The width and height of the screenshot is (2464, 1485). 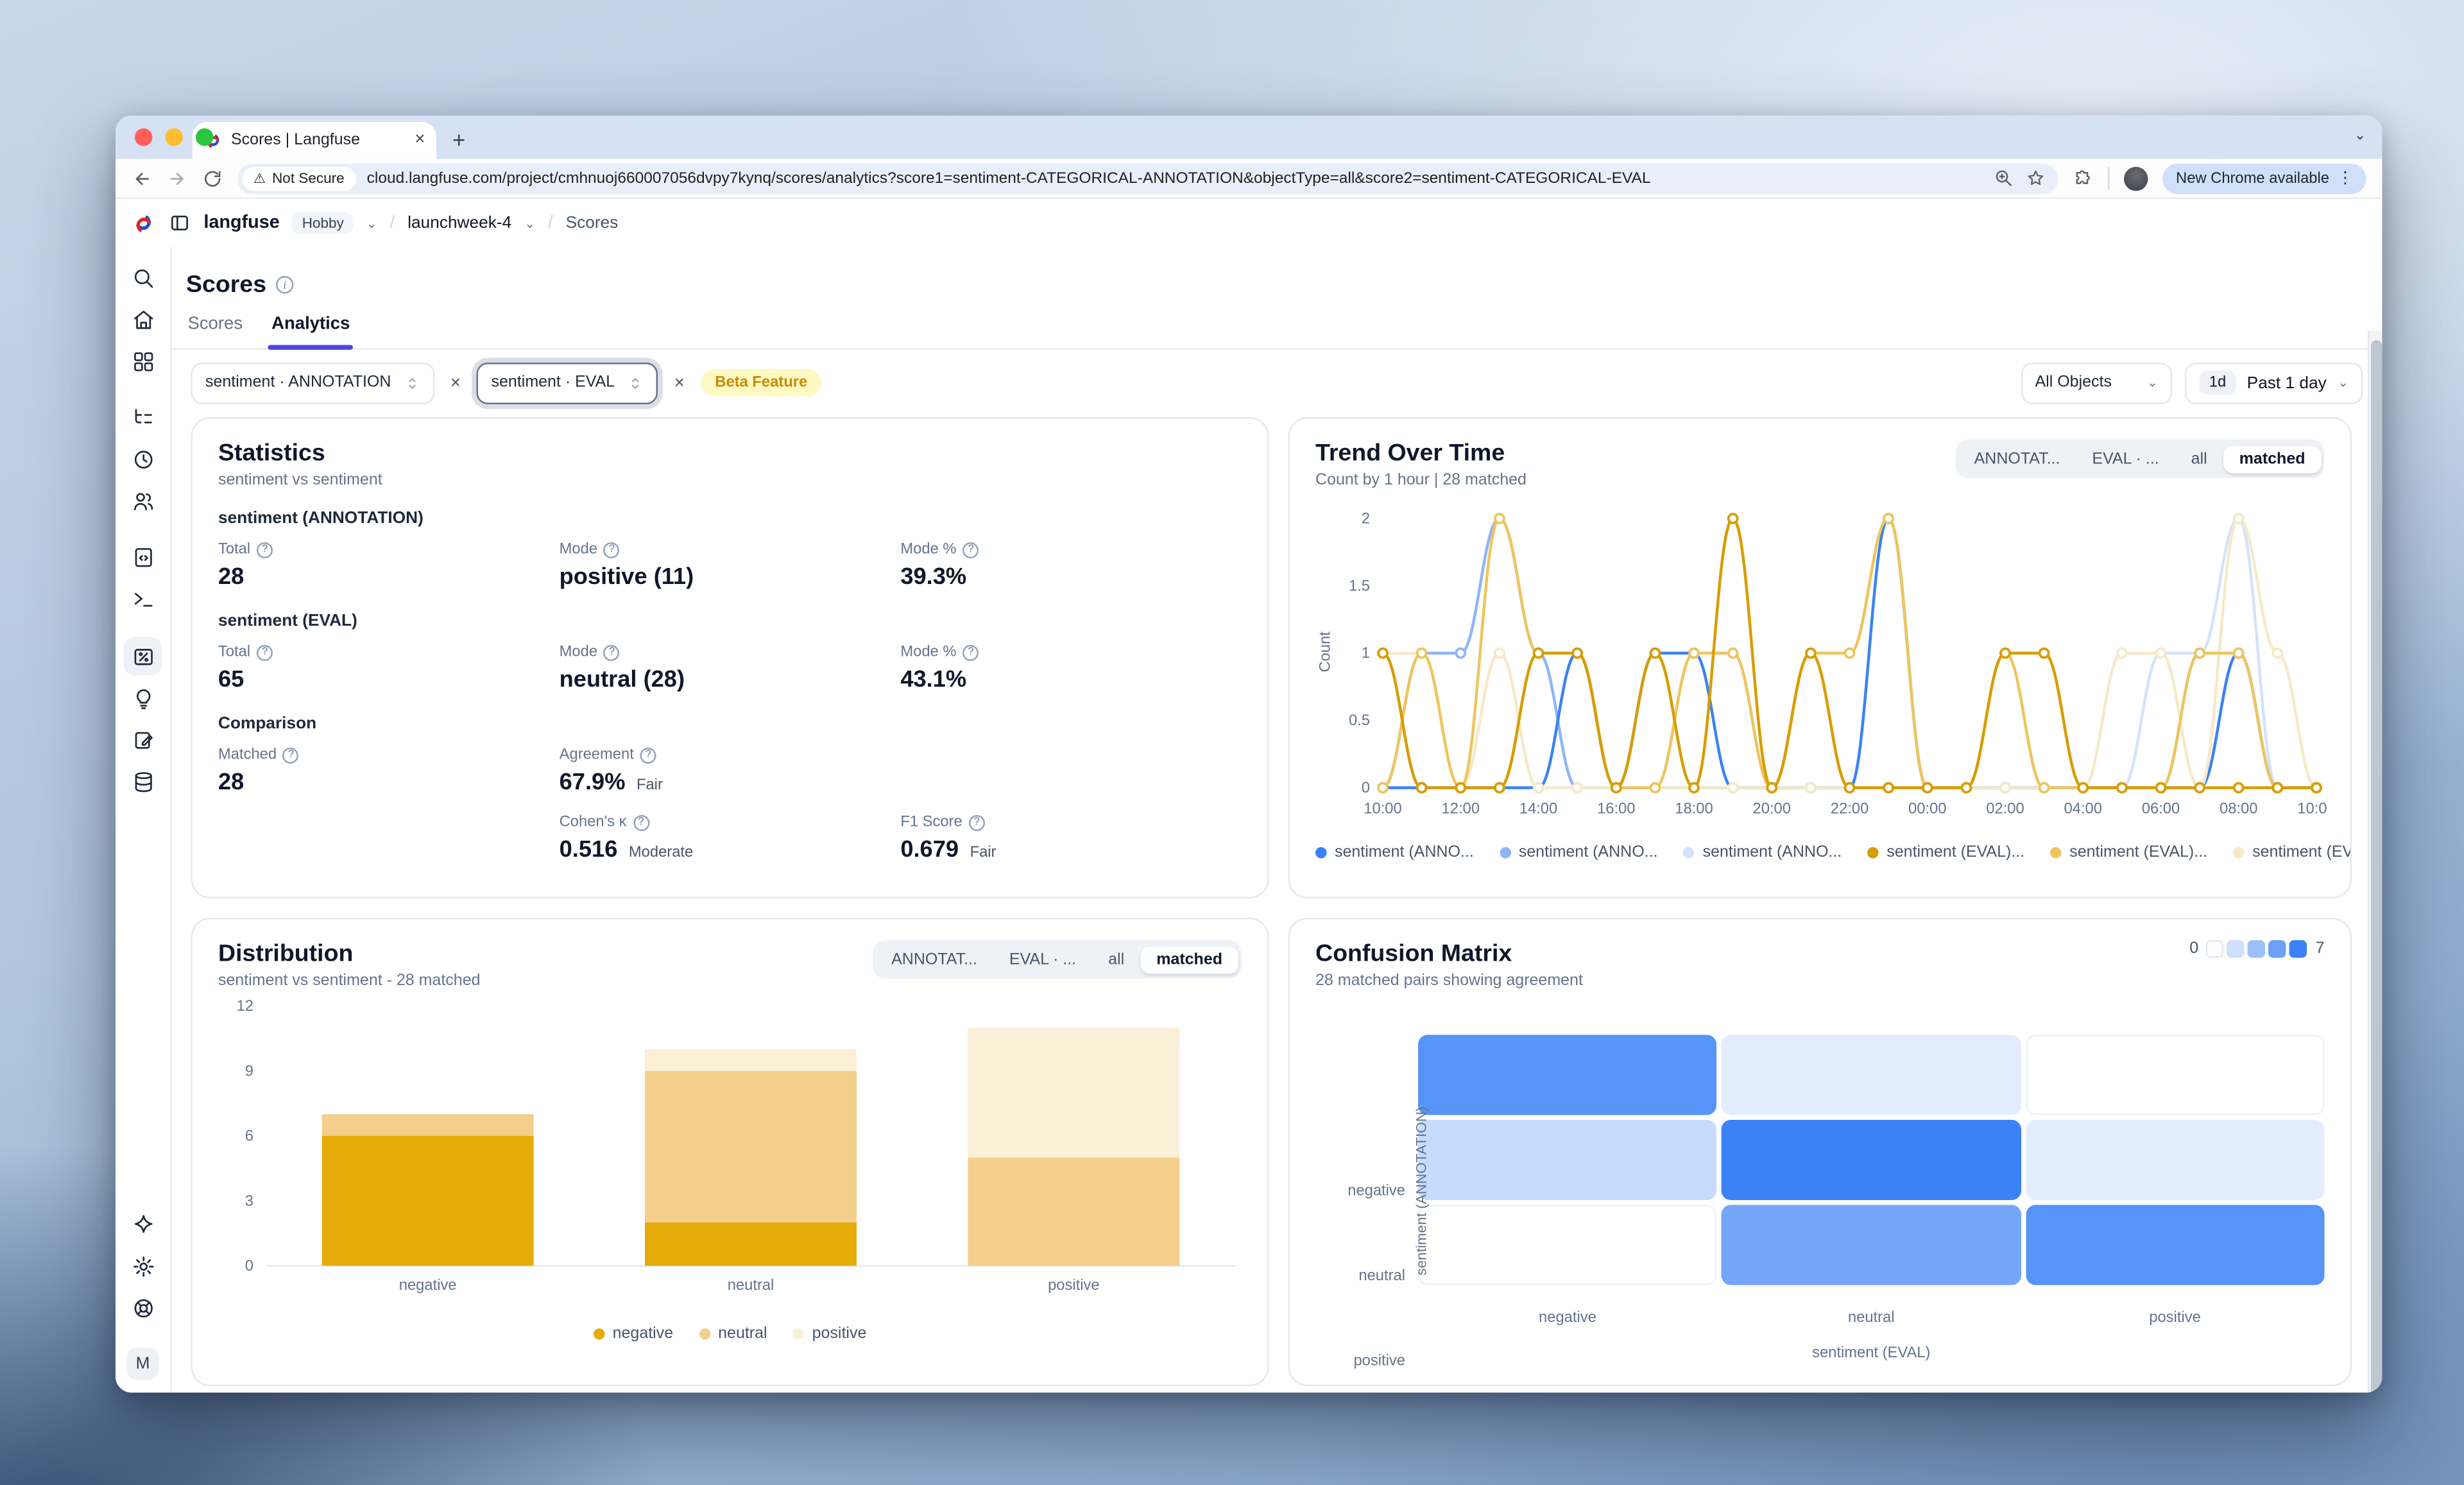 What do you see at coordinates (2084, 178) in the screenshot?
I see `extensions-icon` at bounding box center [2084, 178].